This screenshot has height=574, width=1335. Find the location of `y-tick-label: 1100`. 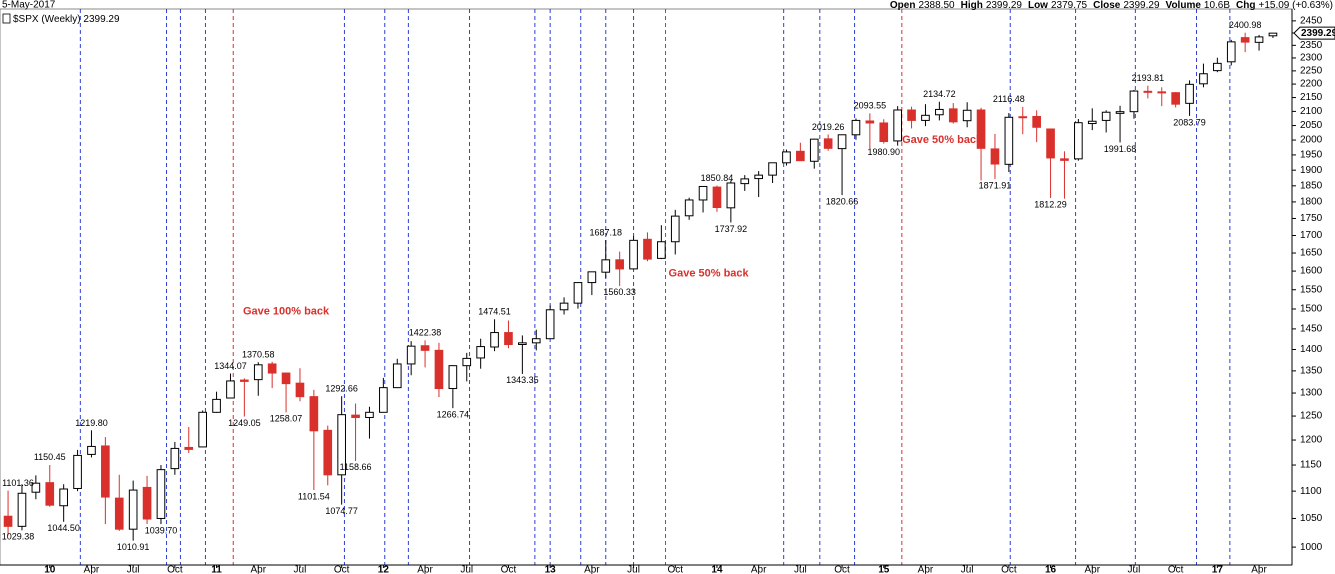

y-tick-label: 1100 is located at coordinates (1311, 491).